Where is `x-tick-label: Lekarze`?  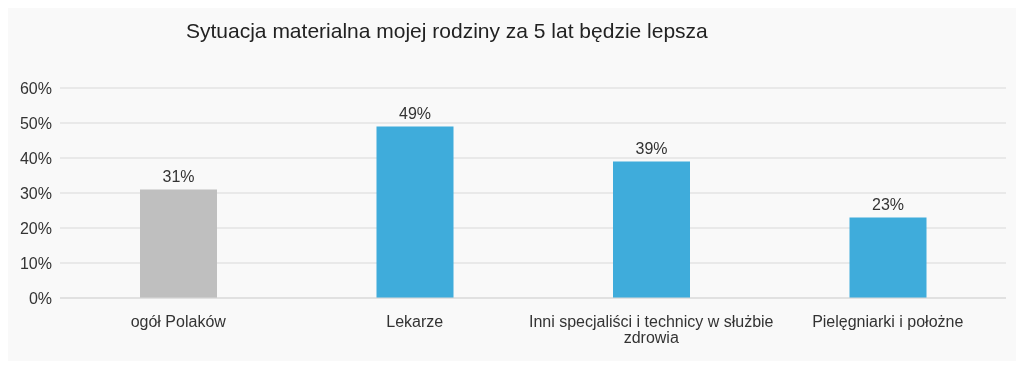
x-tick-label: Lekarze is located at coordinates (415, 322).